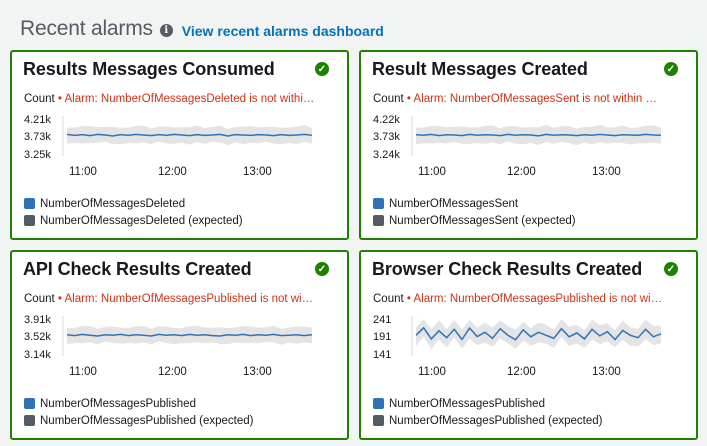 The width and height of the screenshot is (707, 446). I want to click on alarm-chart: 3.91k 3.52k 3.14k 11:00 12:00 13:00, so click(179, 357).